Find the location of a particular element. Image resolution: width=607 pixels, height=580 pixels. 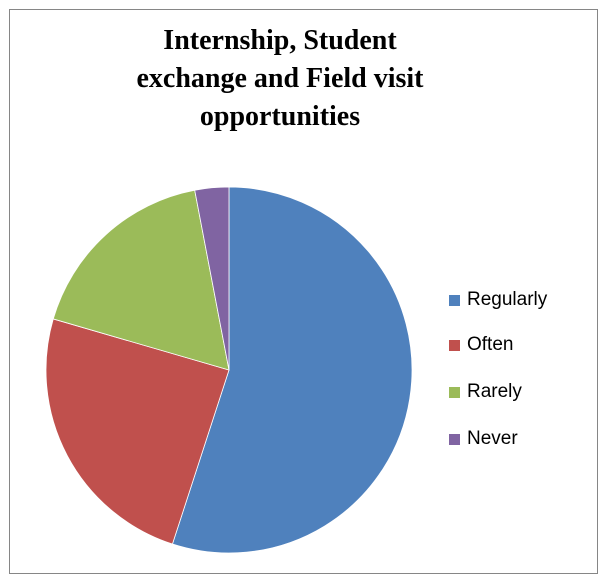

legend-swatch-rarely is located at coordinates (454, 392).